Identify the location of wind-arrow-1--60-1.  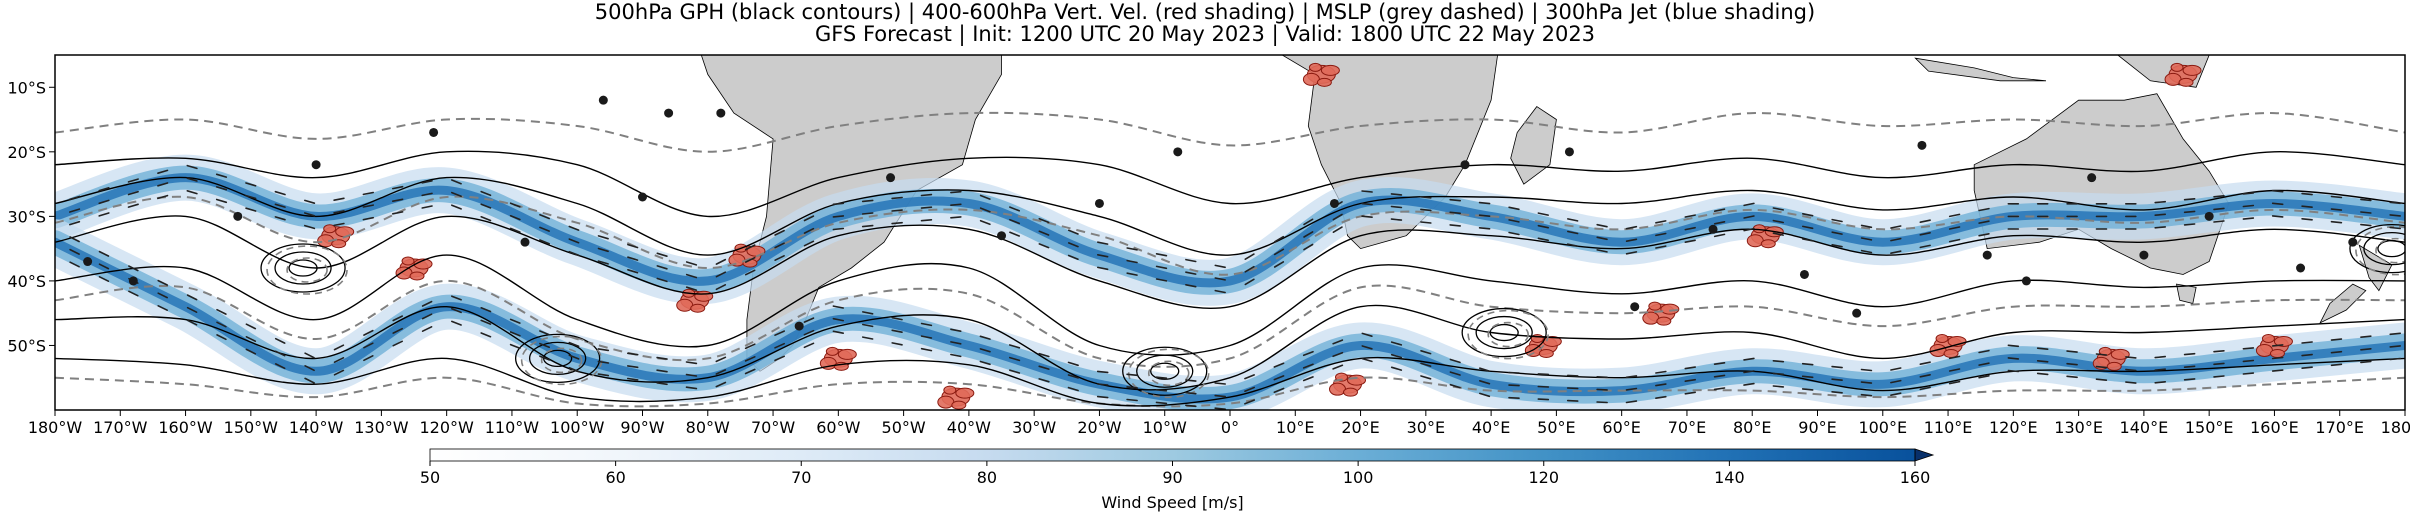
(838, 319).